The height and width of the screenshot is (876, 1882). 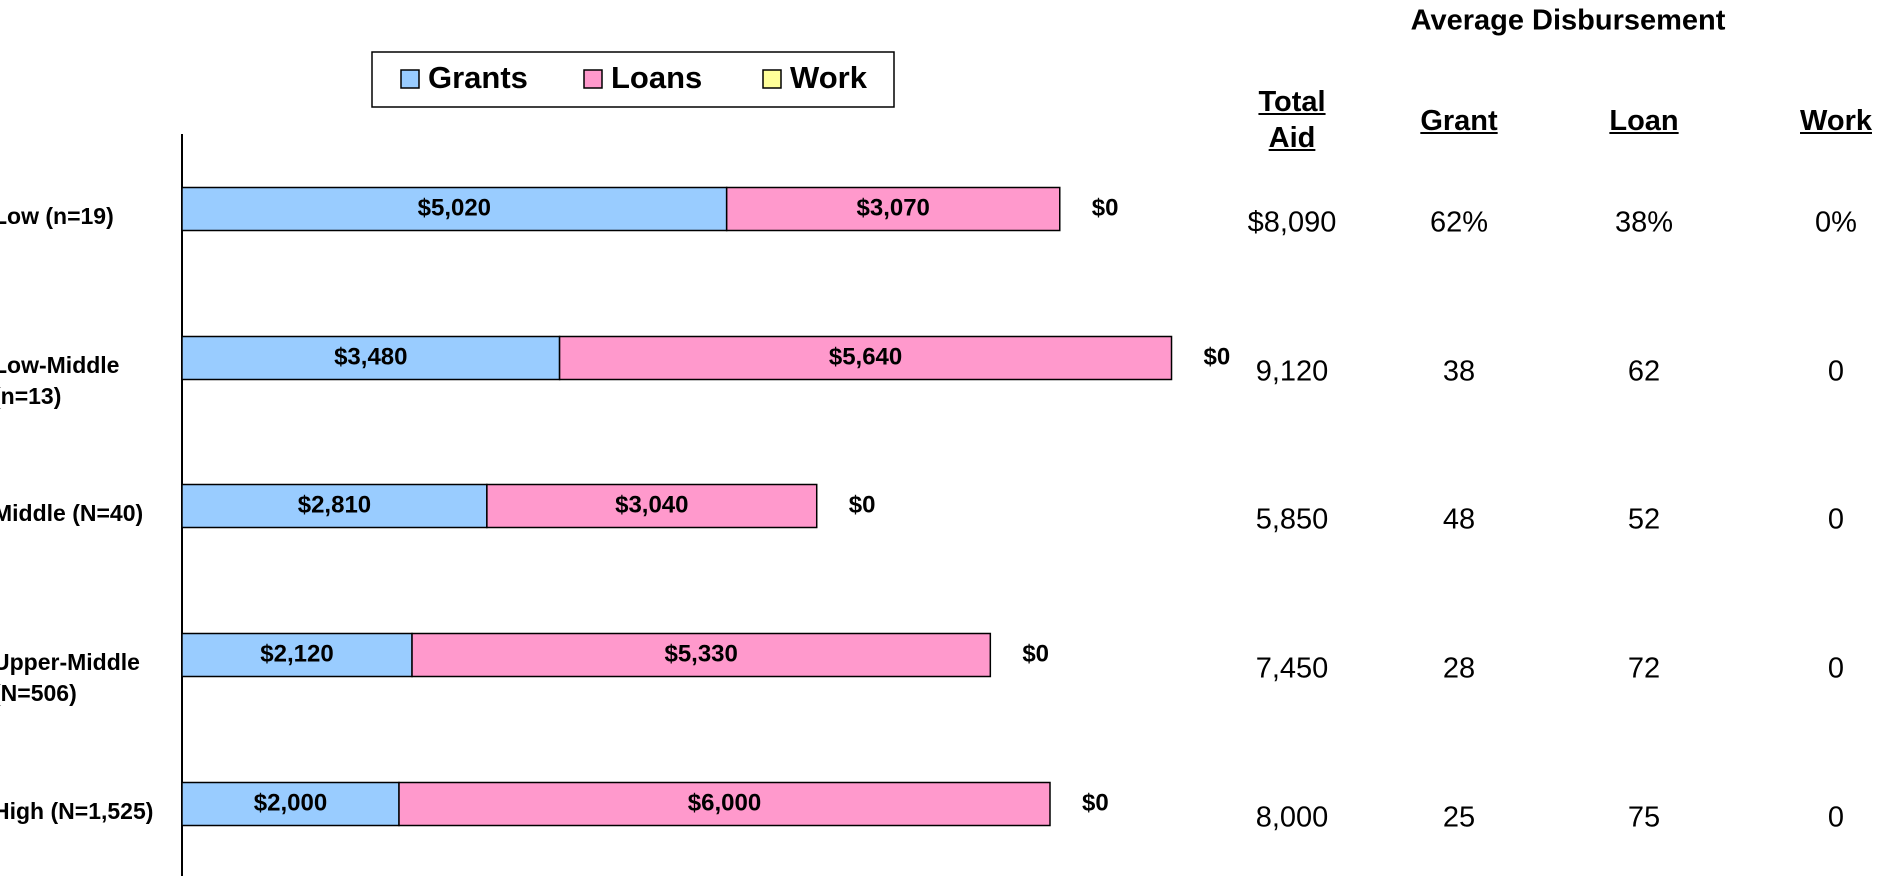 What do you see at coordinates (70, 677) in the screenshot?
I see `category-label: Upper-Middle (N=506)` at bounding box center [70, 677].